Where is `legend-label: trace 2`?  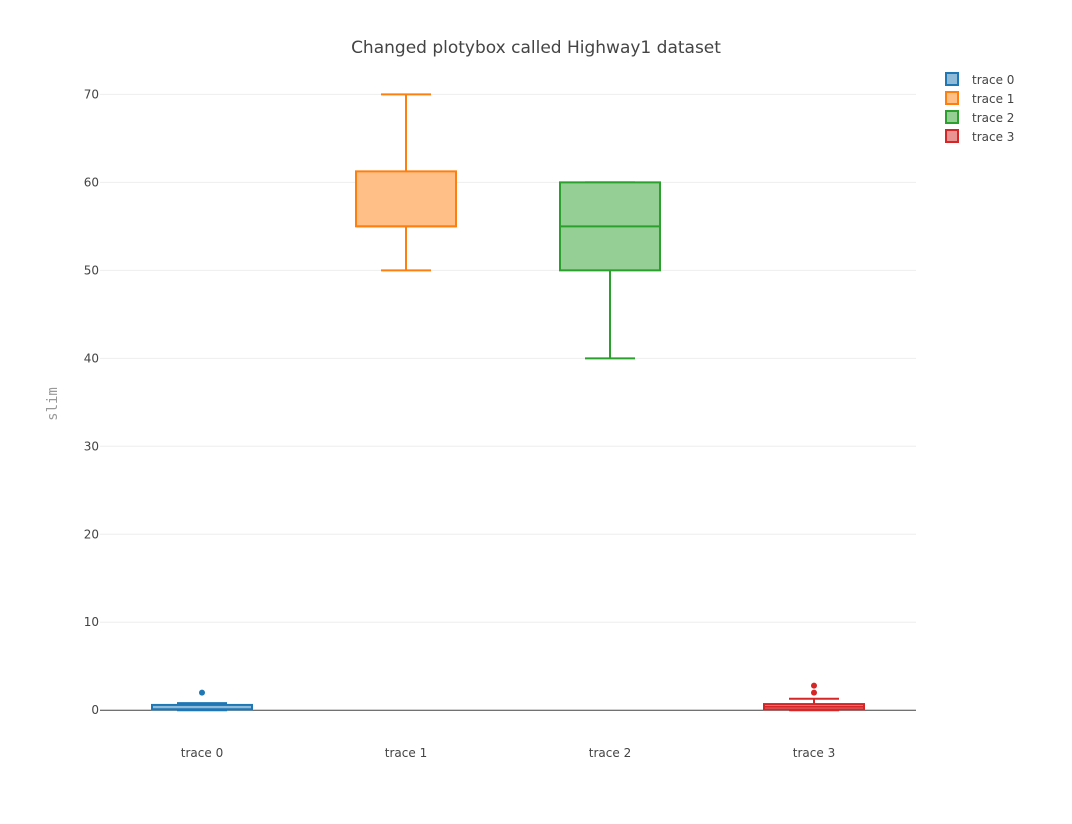 legend-label: trace 2 is located at coordinates (993, 118).